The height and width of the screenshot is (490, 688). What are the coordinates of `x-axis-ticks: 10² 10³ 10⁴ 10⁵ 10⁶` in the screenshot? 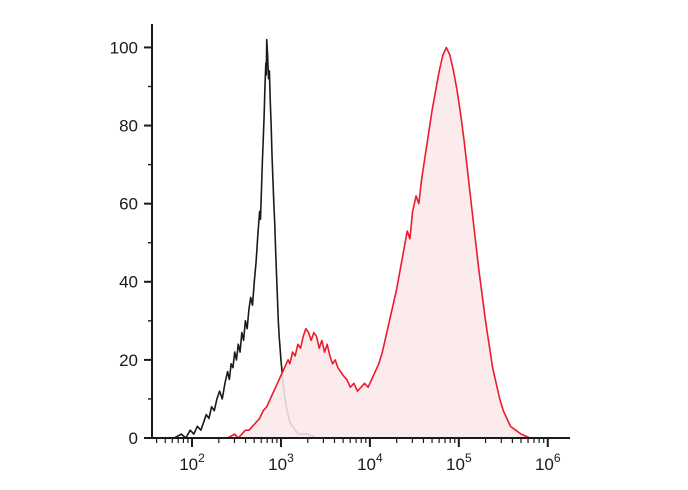 It's located at (358, 456).